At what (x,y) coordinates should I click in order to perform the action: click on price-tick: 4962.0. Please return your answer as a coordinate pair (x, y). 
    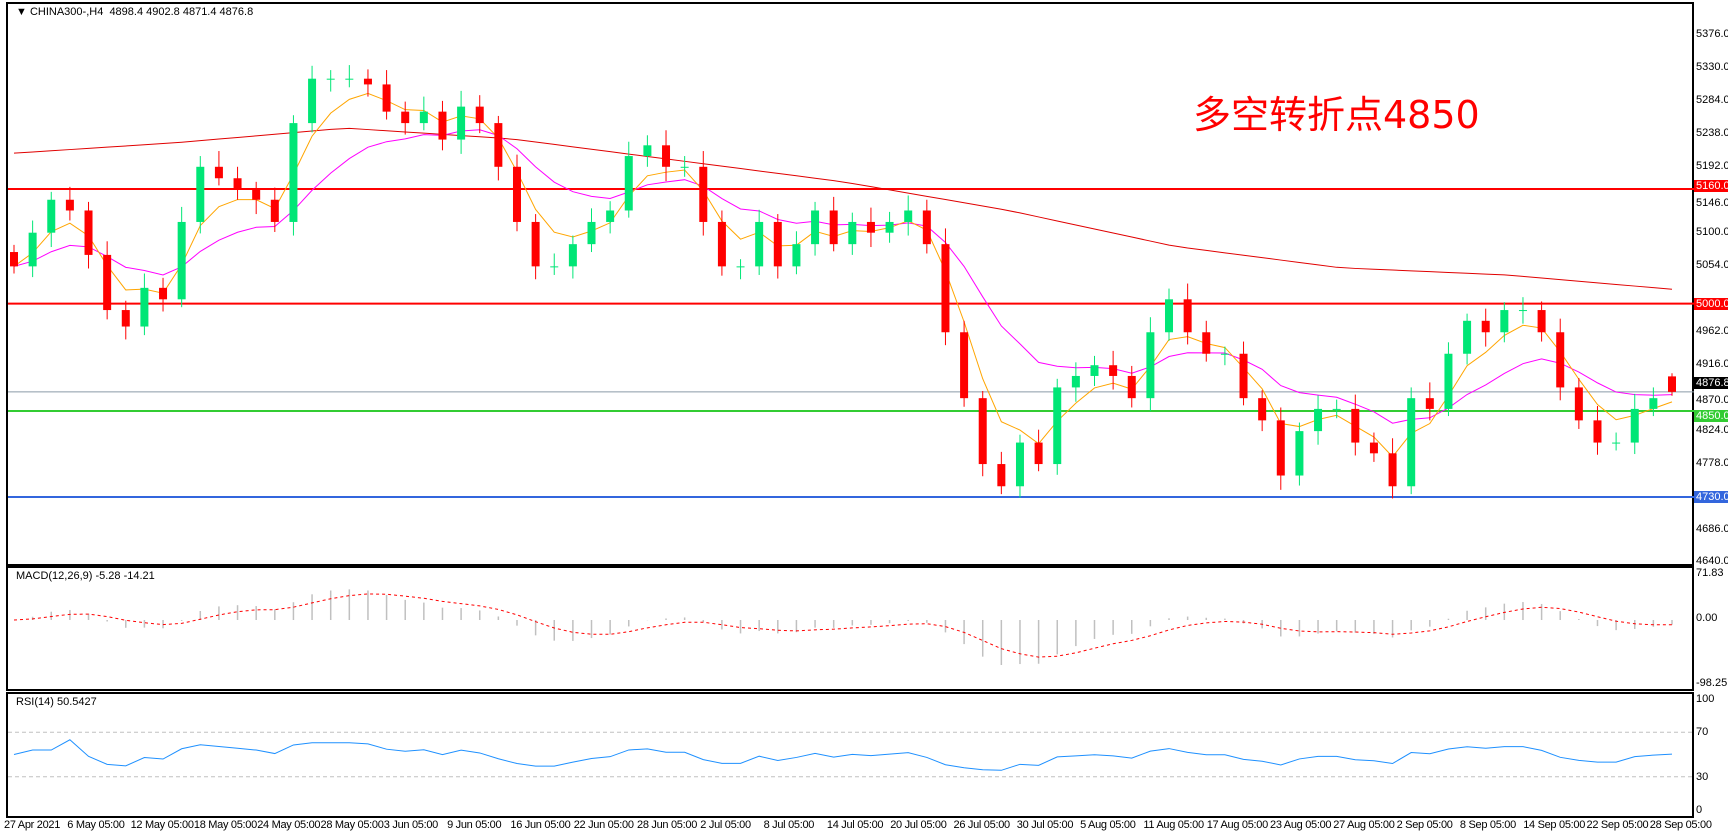
    Looking at the image, I should click on (1712, 330).